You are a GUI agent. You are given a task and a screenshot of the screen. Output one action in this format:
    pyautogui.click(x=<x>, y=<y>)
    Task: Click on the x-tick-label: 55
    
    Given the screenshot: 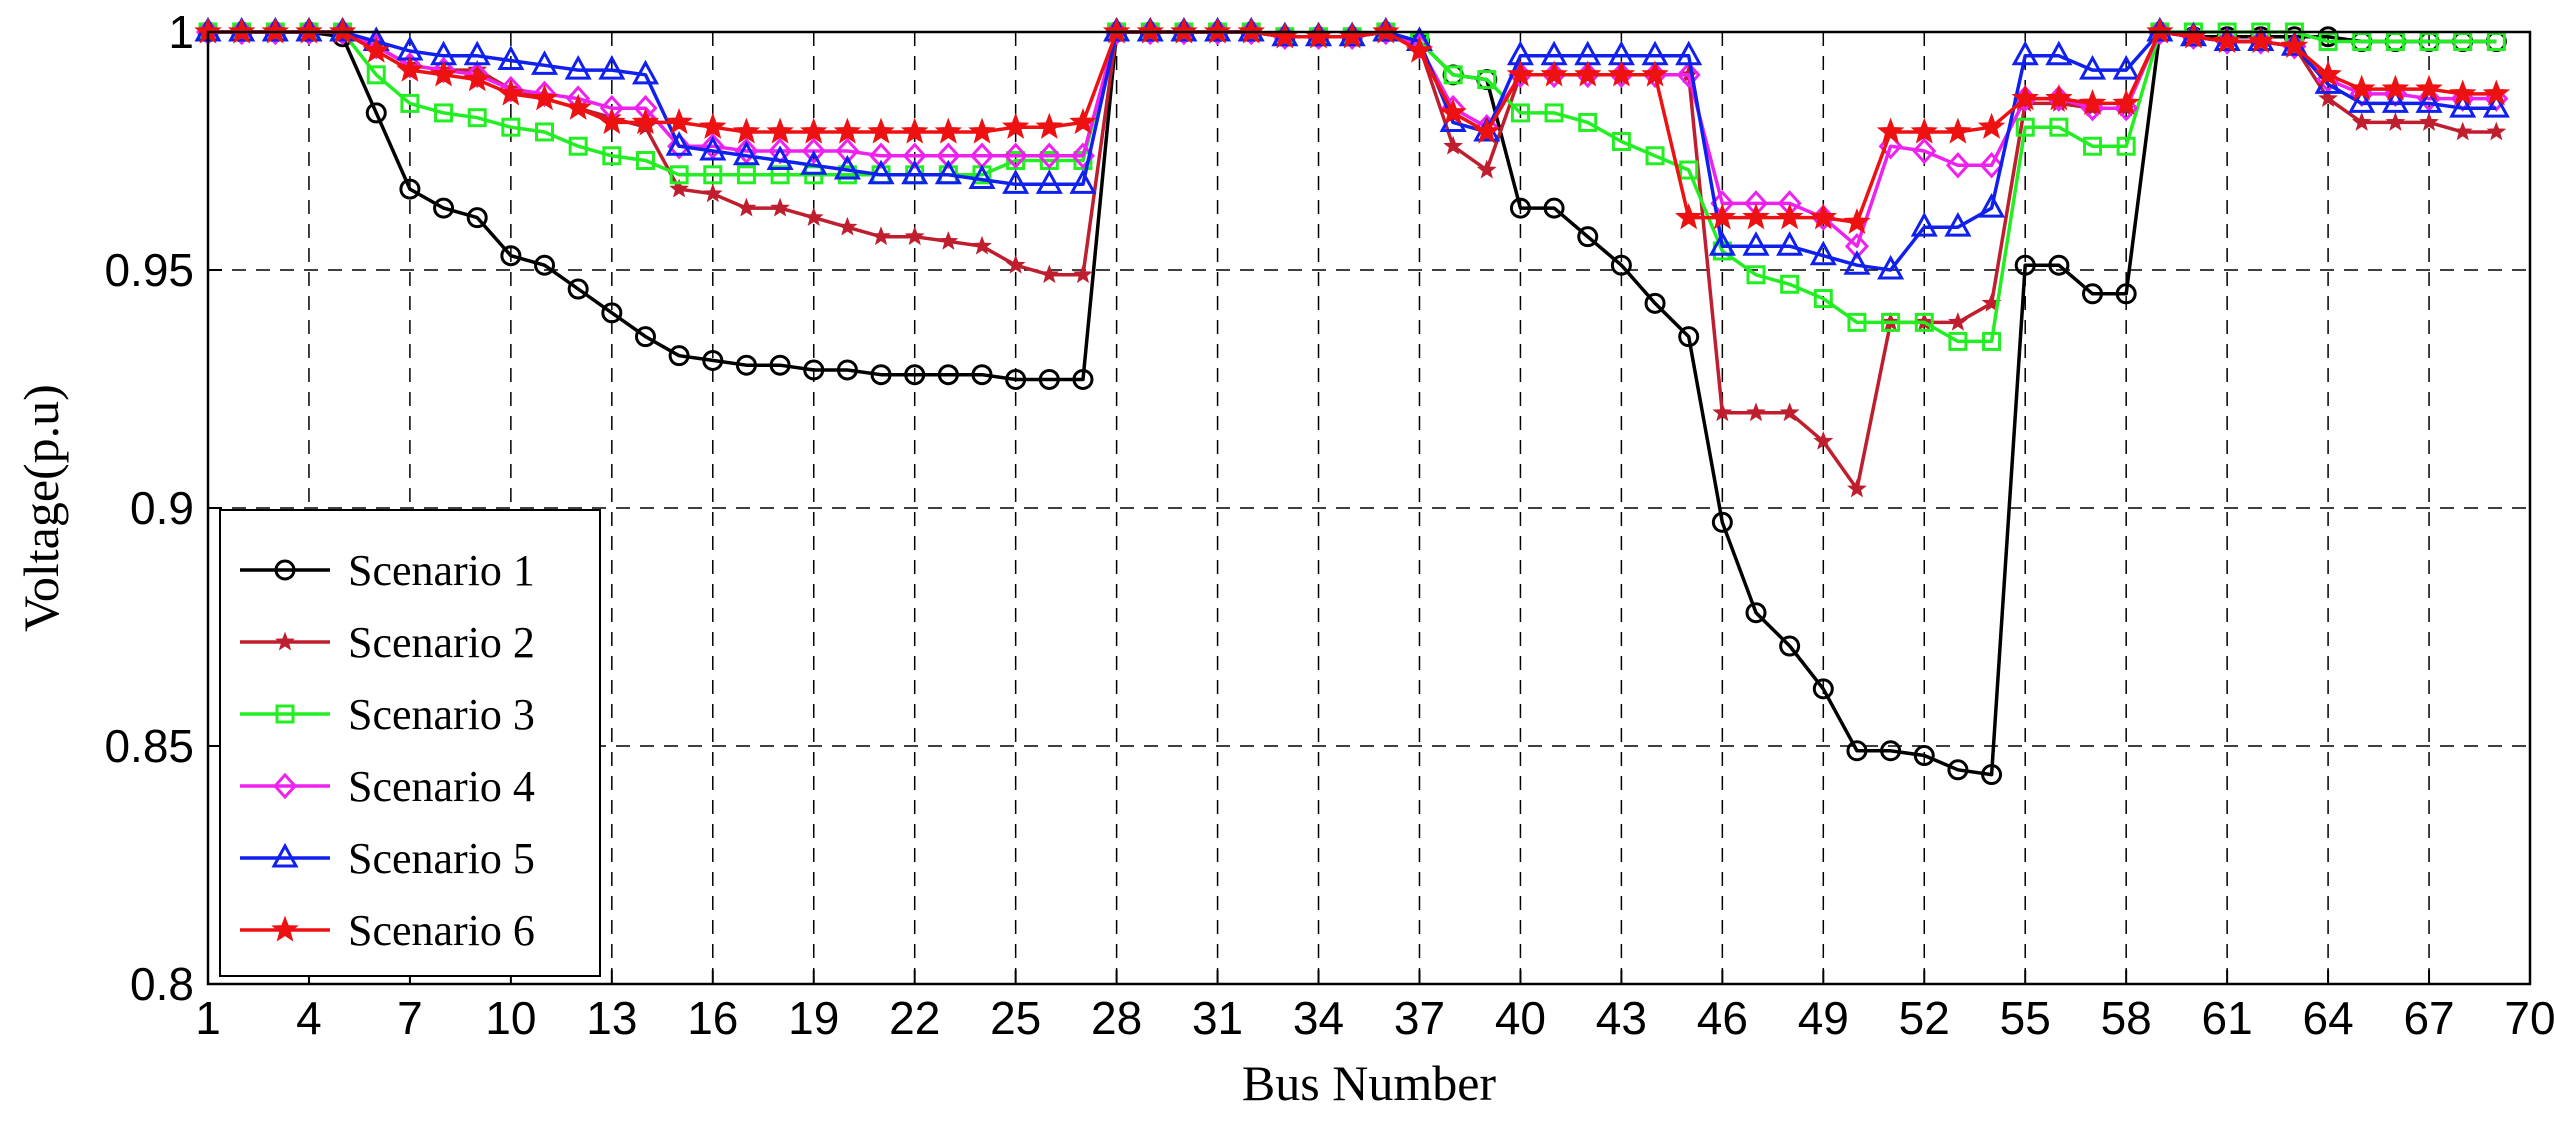 What is the action you would take?
    pyautogui.click(x=2025, y=1018)
    